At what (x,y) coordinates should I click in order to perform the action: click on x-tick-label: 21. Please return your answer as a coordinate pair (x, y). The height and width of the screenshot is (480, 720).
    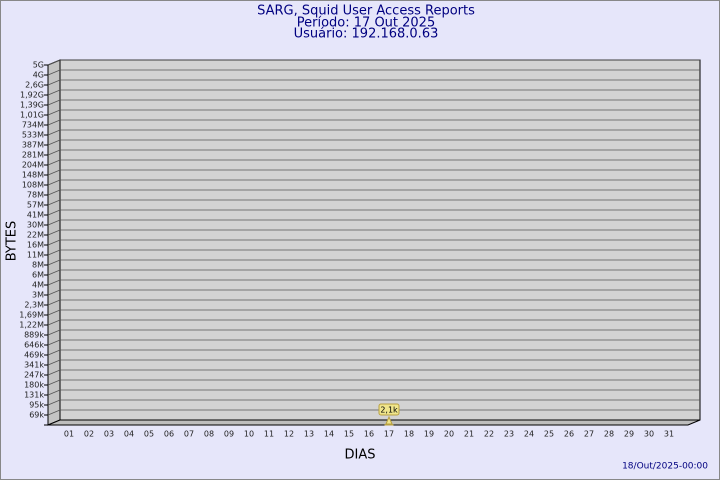
    Looking at the image, I should click on (469, 434).